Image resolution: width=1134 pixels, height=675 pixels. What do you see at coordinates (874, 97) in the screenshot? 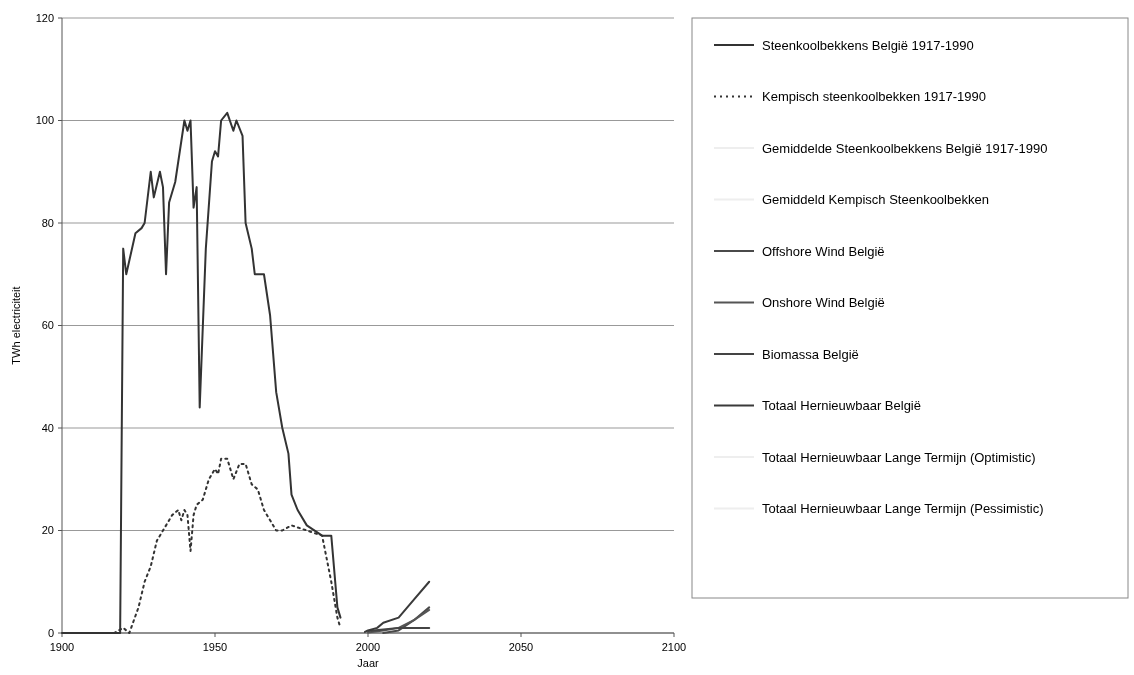
I see `legend-label: Kempisch steenkoolbekken 1917-1990` at bounding box center [874, 97].